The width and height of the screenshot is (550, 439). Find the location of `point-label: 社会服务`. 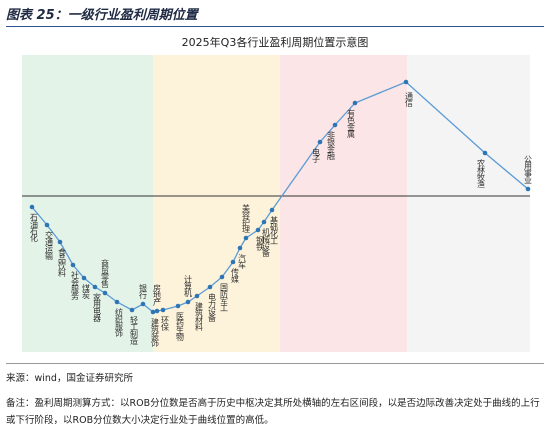

point-label: 社会服务 is located at coordinates (75, 285).